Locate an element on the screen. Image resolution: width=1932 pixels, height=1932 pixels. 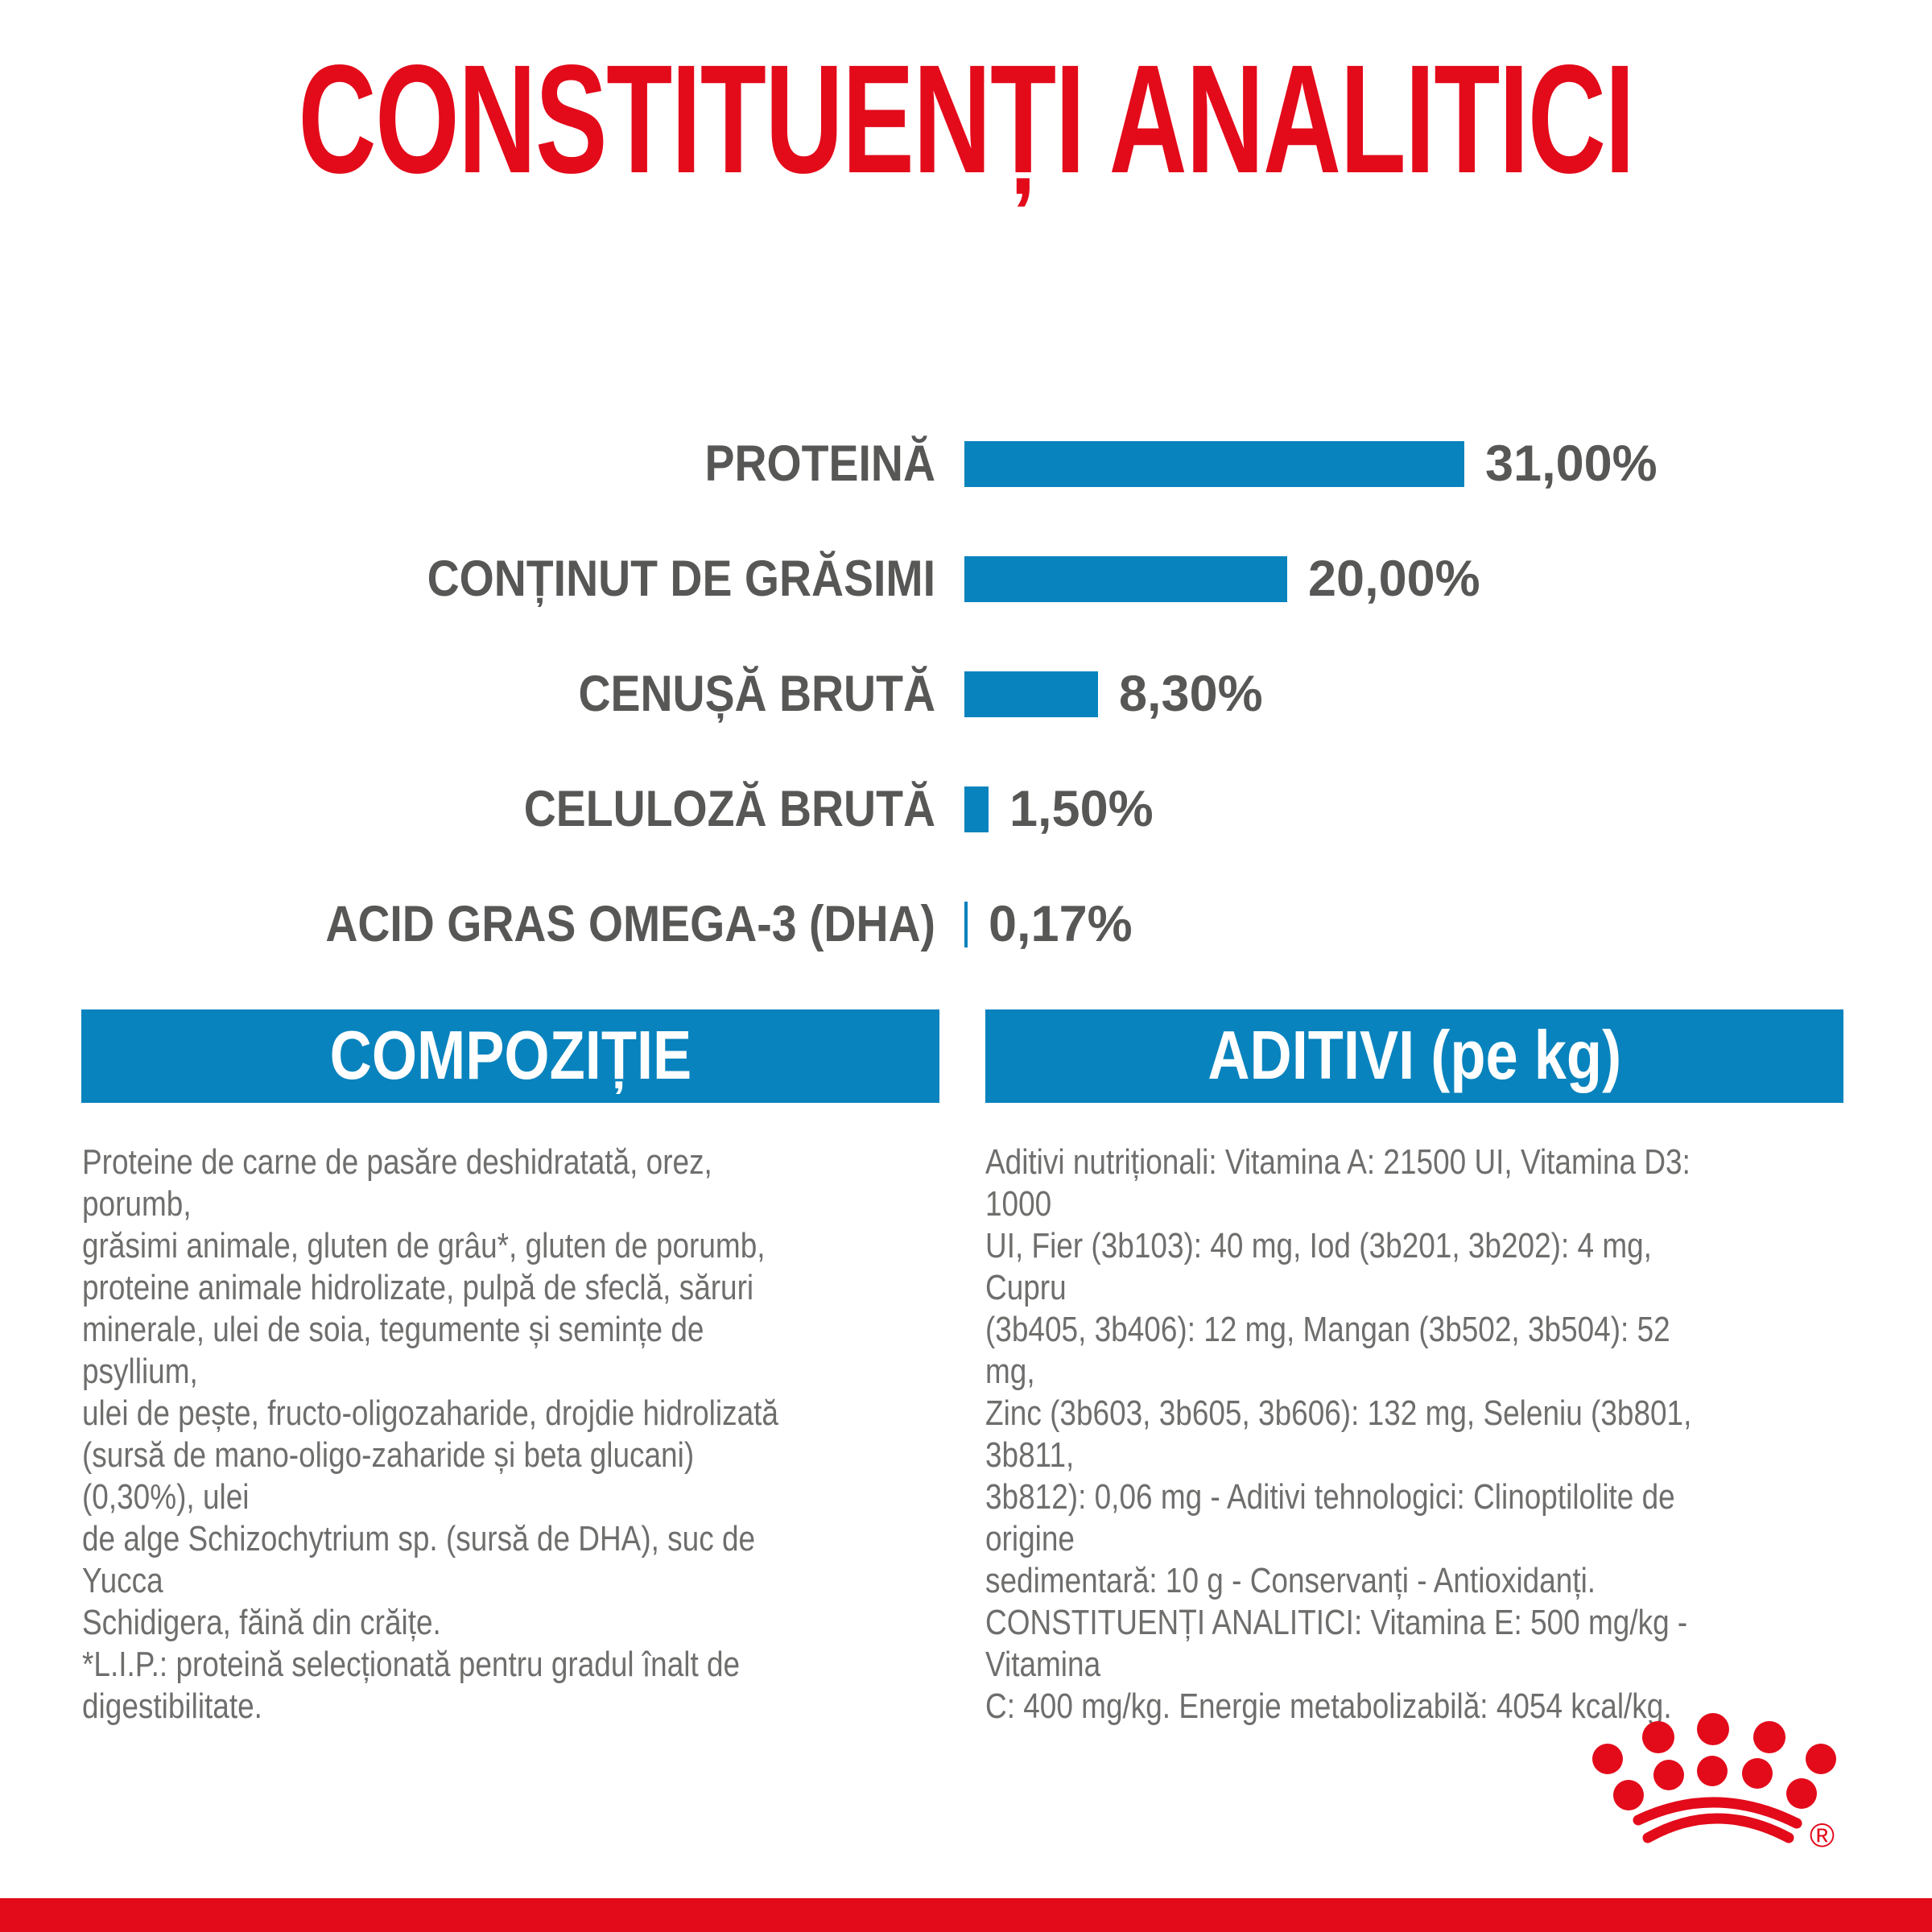
crown-dots is located at coordinates (1714, 1762).